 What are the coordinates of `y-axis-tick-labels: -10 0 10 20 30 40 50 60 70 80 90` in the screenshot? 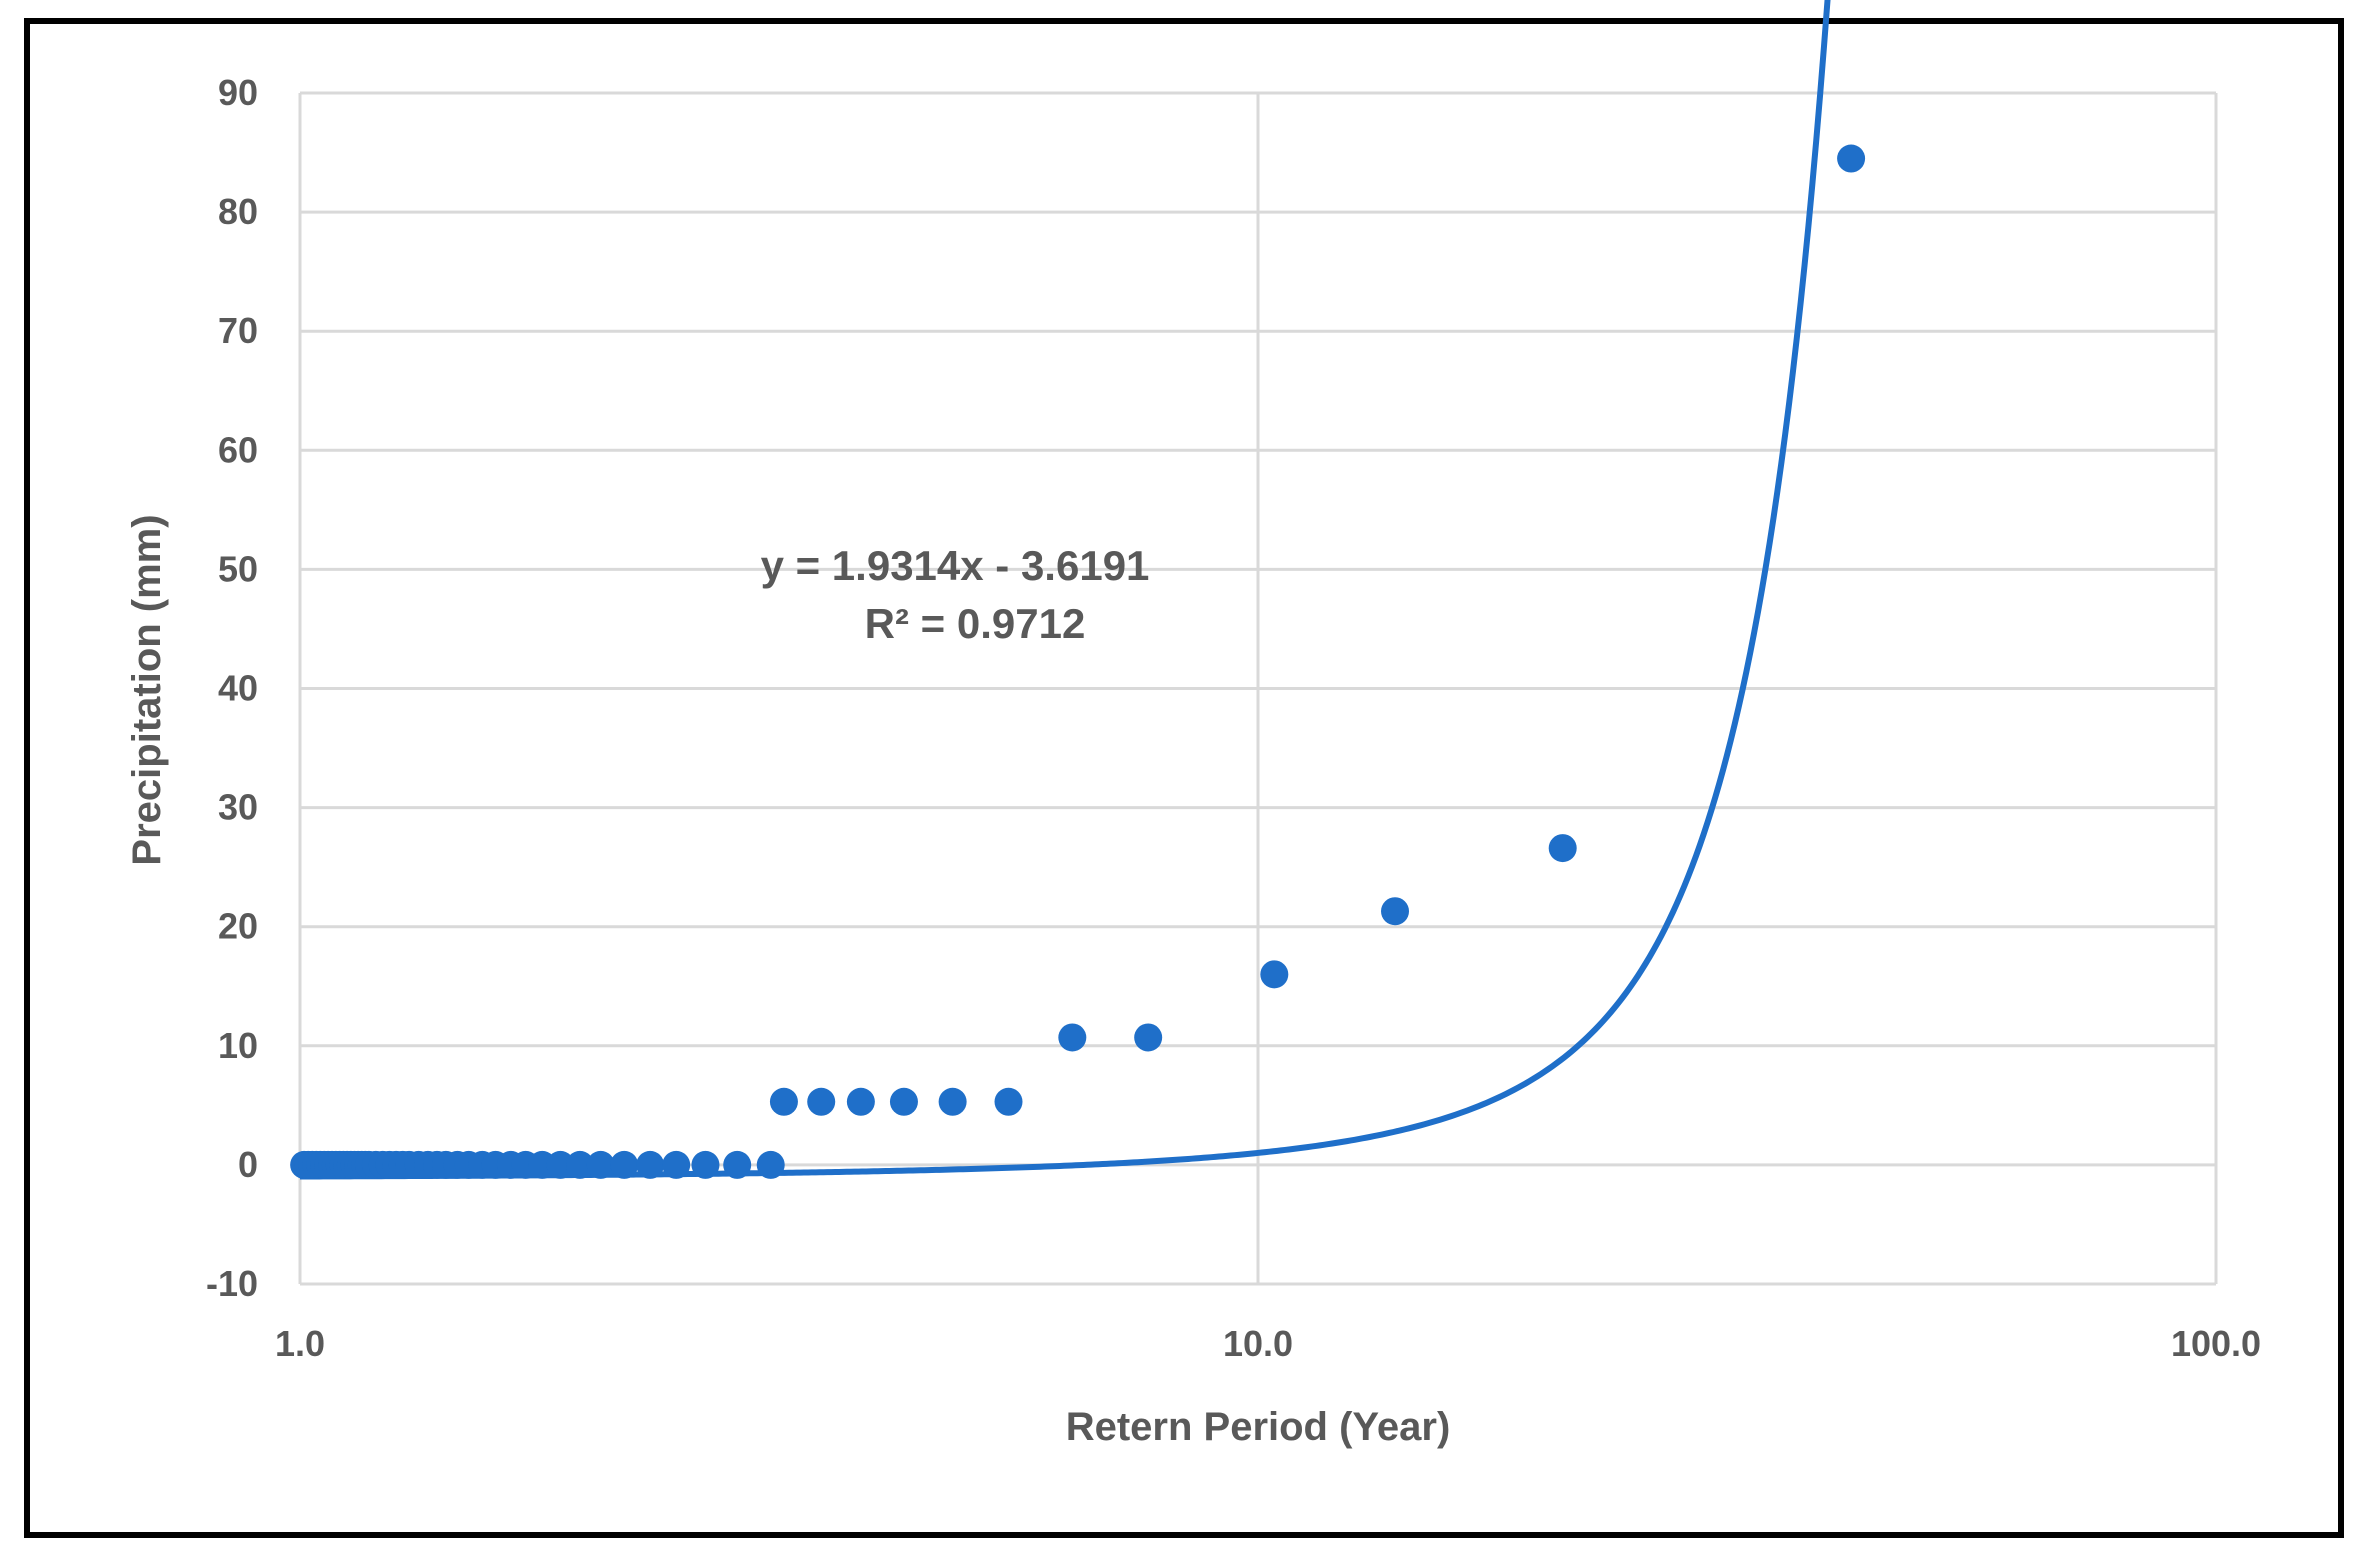 It's located at (232, 688).